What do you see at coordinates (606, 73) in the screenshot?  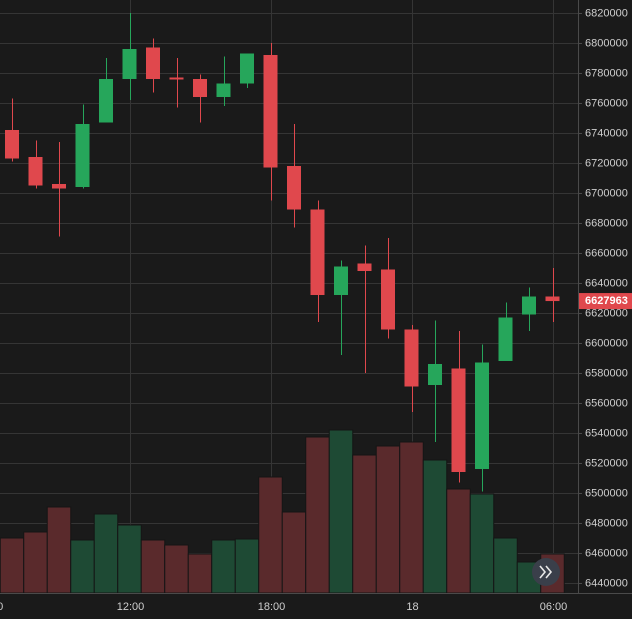 I see `y-tick-label: 6780000` at bounding box center [606, 73].